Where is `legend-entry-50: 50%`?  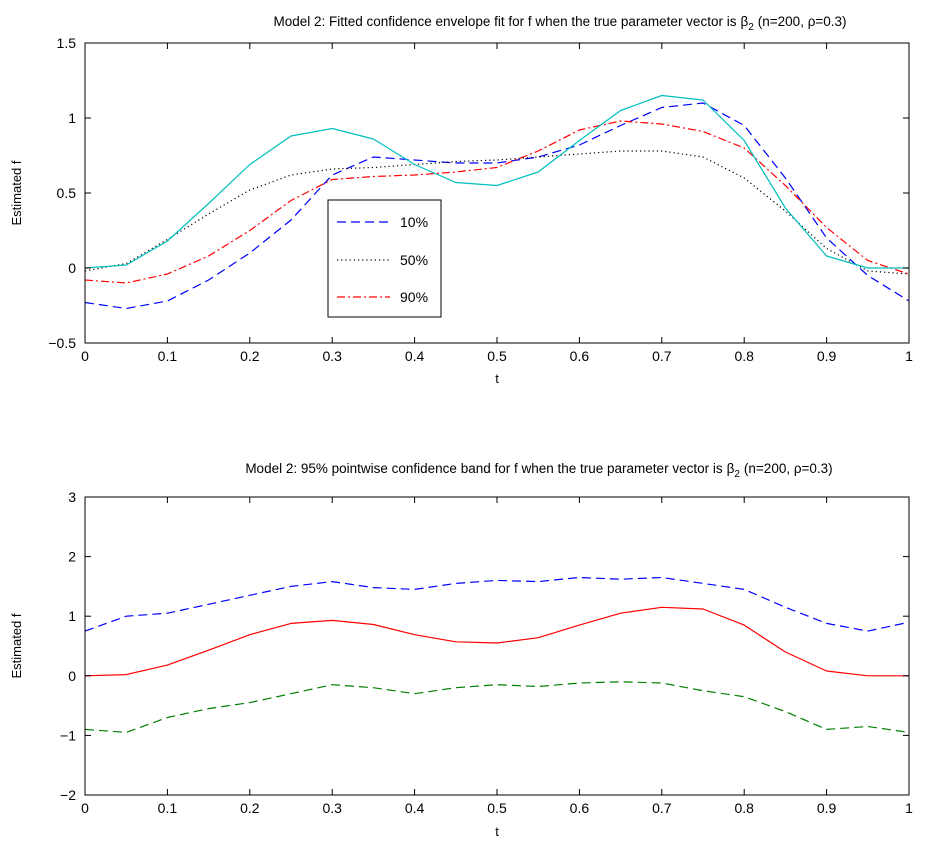
legend-entry-50: 50% is located at coordinates (382, 260).